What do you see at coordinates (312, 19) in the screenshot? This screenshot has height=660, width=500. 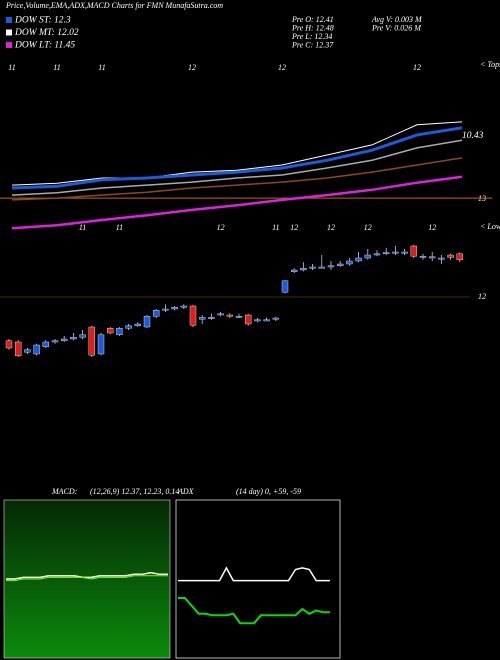 I see `info-text: Pre O: 12.41` at bounding box center [312, 19].